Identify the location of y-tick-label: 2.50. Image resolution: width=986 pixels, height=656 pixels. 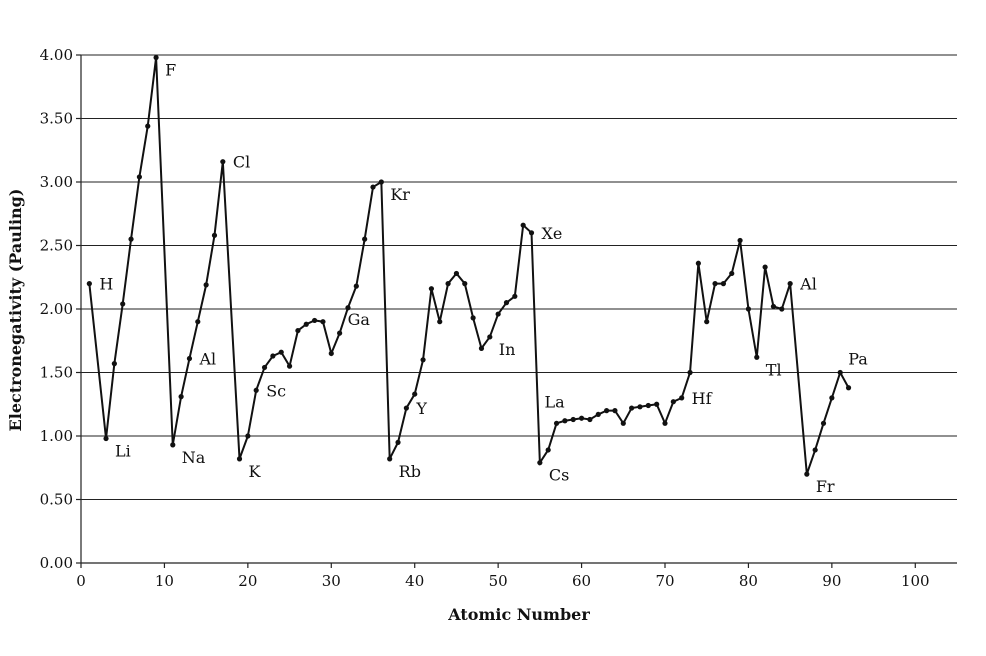
(56, 246).